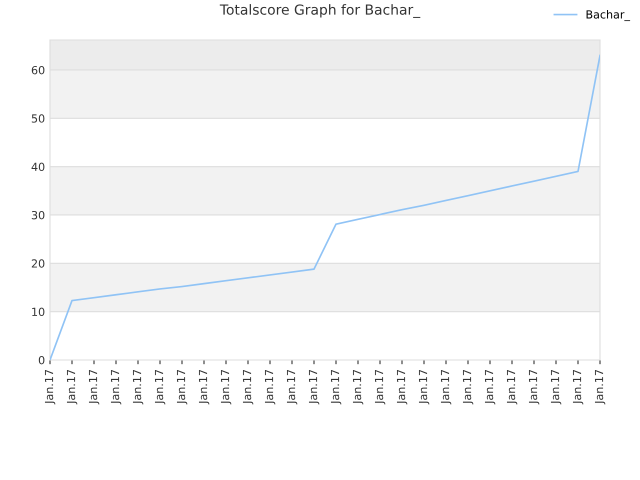 This screenshot has width=640, height=480. What do you see at coordinates (38, 215) in the screenshot?
I see `y-tick-label: 30` at bounding box center [38, 215].